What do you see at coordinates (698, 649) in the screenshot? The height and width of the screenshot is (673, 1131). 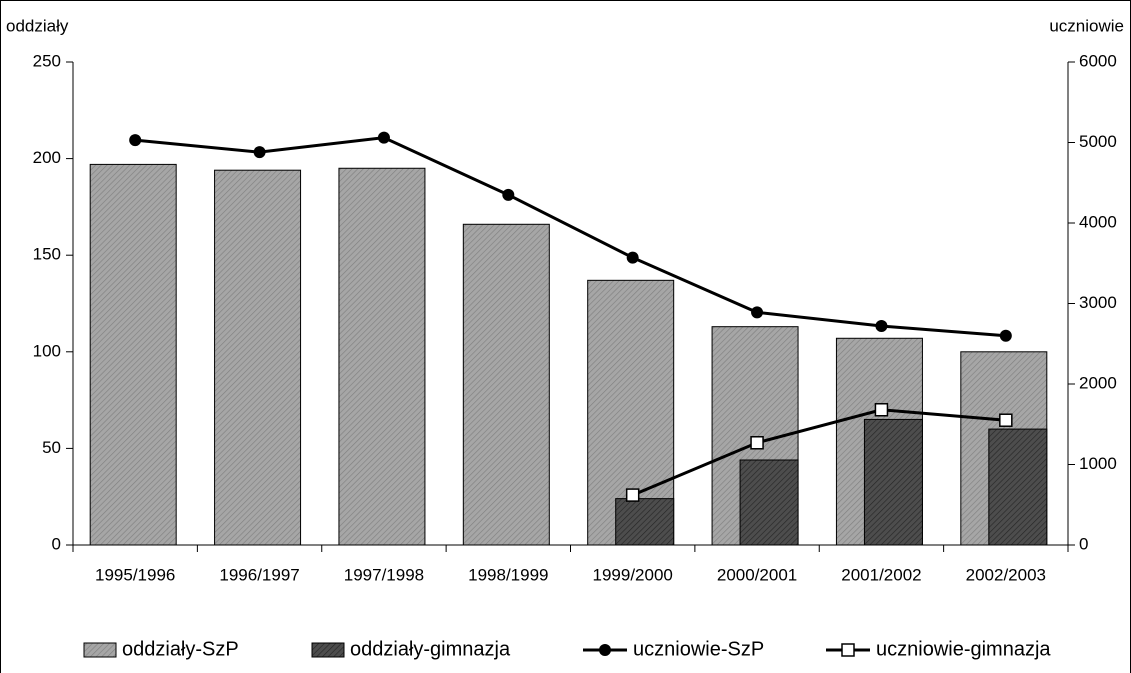 I see `legend-label: uczniowie-SzP` at bounding box center [698, 649].